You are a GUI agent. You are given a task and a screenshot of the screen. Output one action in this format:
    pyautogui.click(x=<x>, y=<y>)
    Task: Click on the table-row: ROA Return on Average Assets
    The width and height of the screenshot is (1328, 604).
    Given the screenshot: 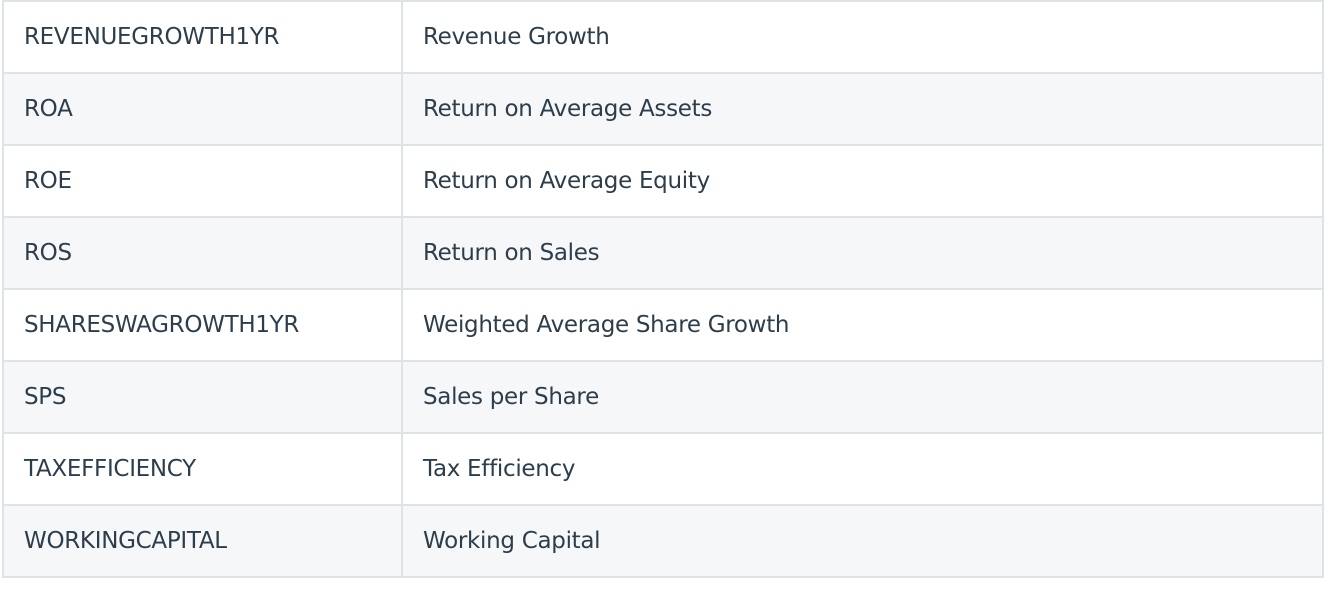 What is the action you would take?
    pyautogui.click(x=663, y=109)
    